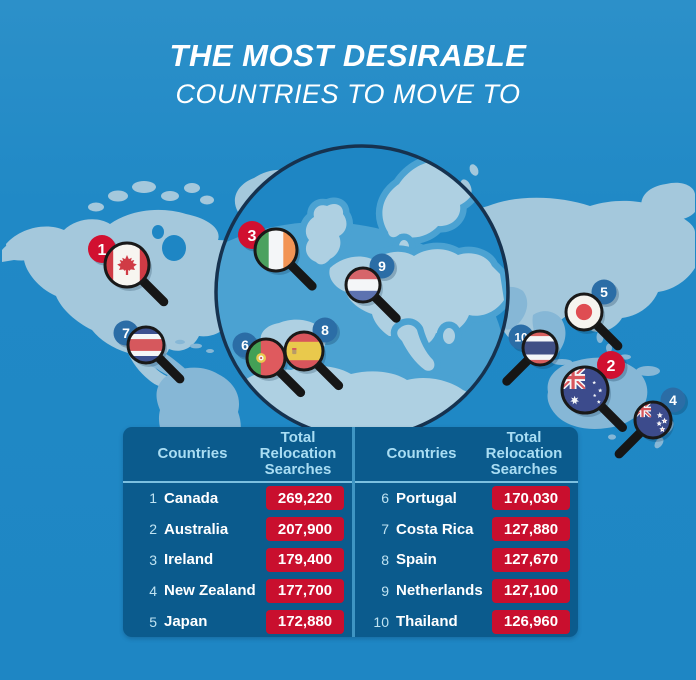 The width and height of the screenshot is (696, 680). What do you see at coordinates (305, 621) in the screenshot?
I see `value-badge: 172,880` at bounding box center [305, 621].